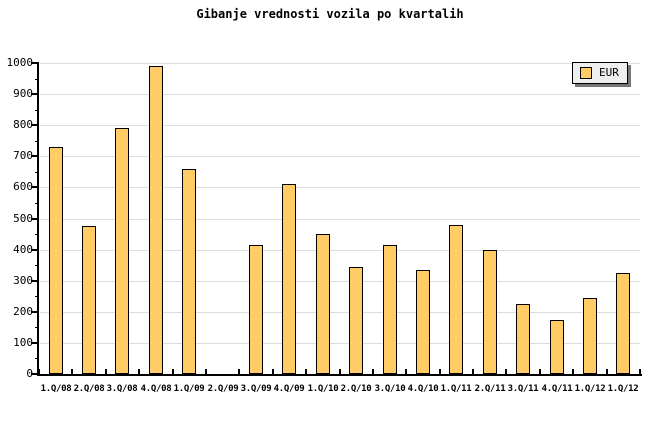 The image size is (660, 440). I want to click on x-tick-label: 4.Q/08, so click(156, 389).